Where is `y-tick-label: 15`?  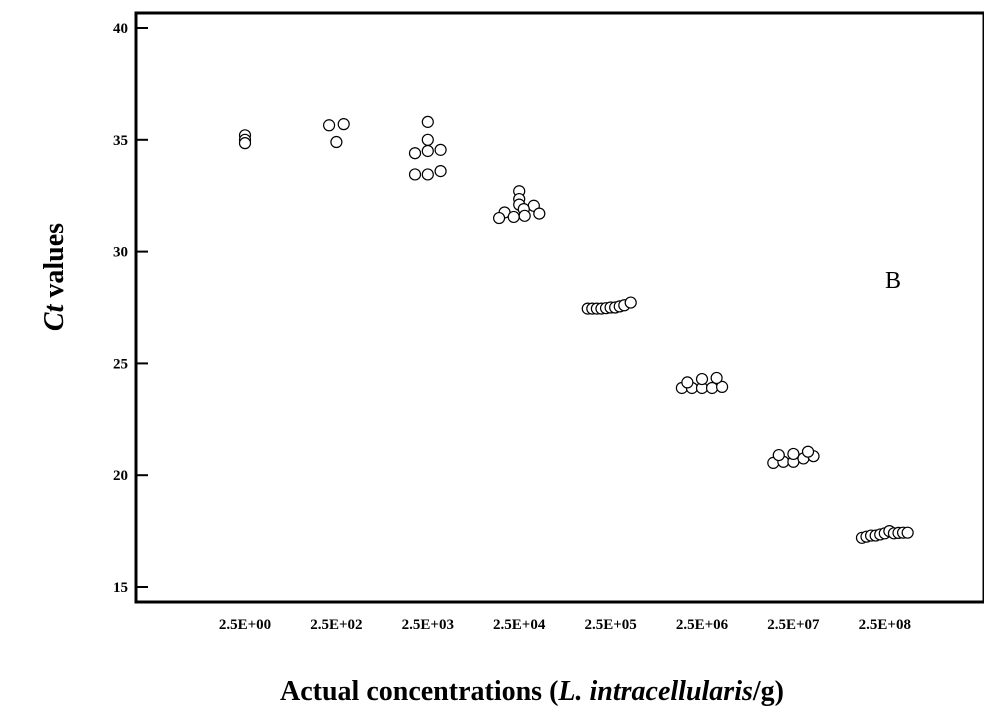
y-tick-label: 15 is located at coordinates (120, 588).